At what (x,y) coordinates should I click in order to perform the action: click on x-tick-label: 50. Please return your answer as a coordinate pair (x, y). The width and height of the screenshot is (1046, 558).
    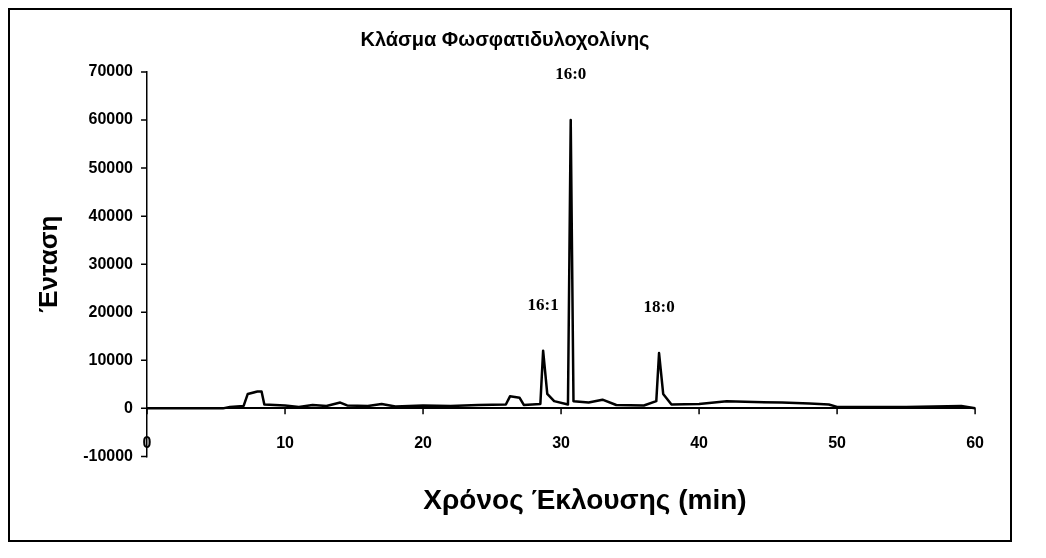
    Looking at the image, I should click on (837, 443).